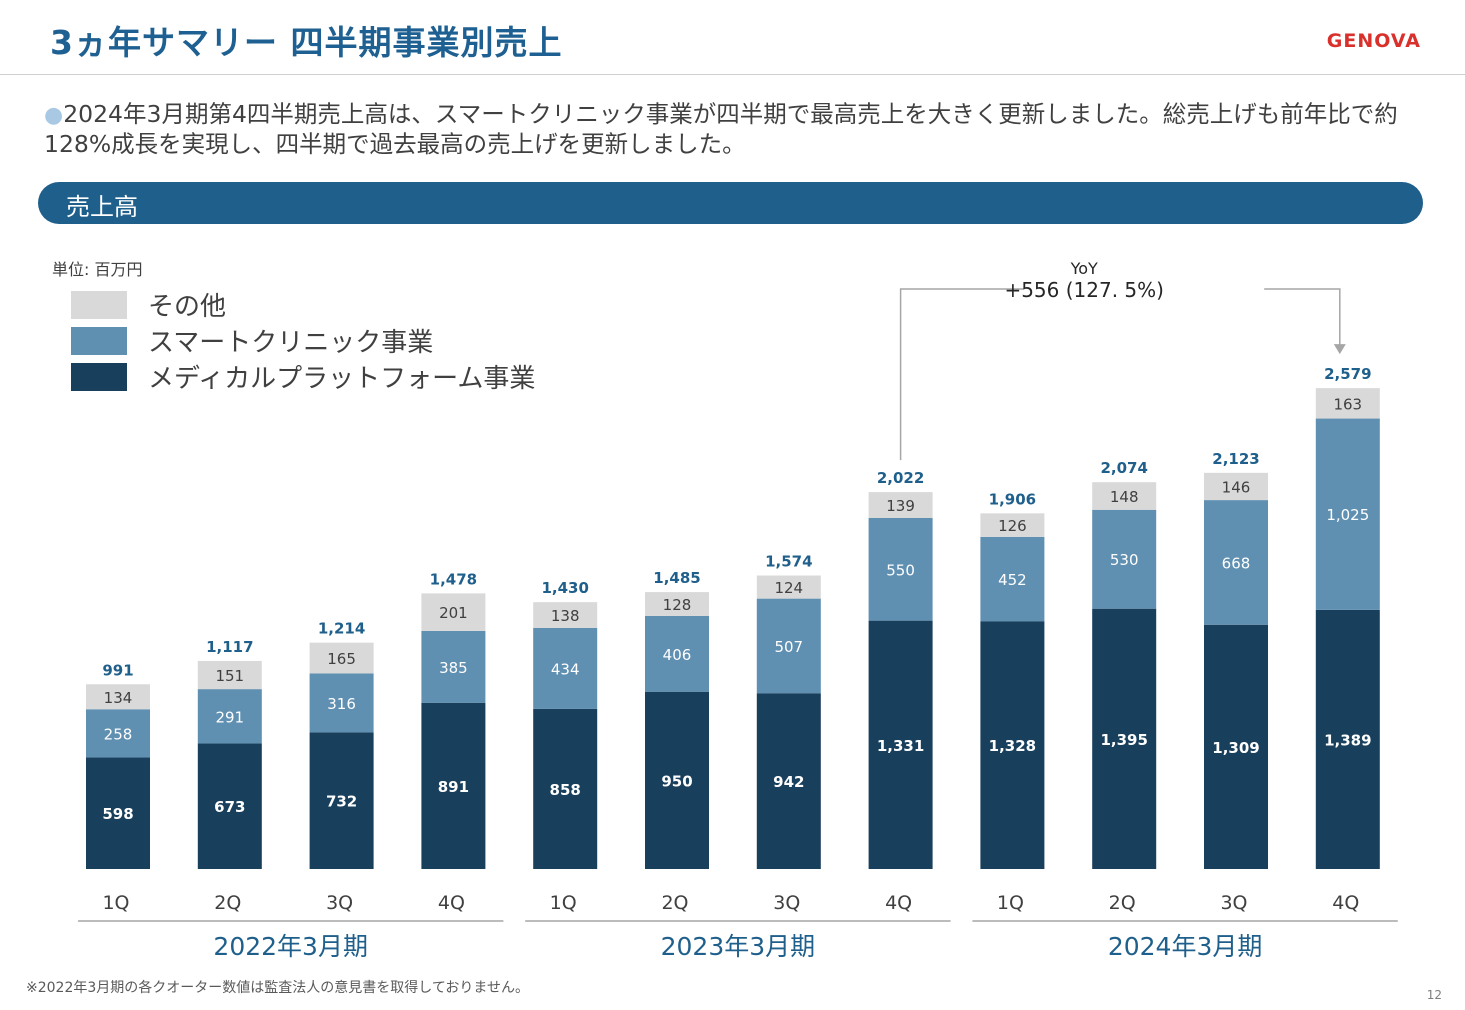 The width and height of the screenshot is (1465, 1010). Describe the element at coordinates (677, 655) in the screenshot. I see `data-label: 406` at that location.